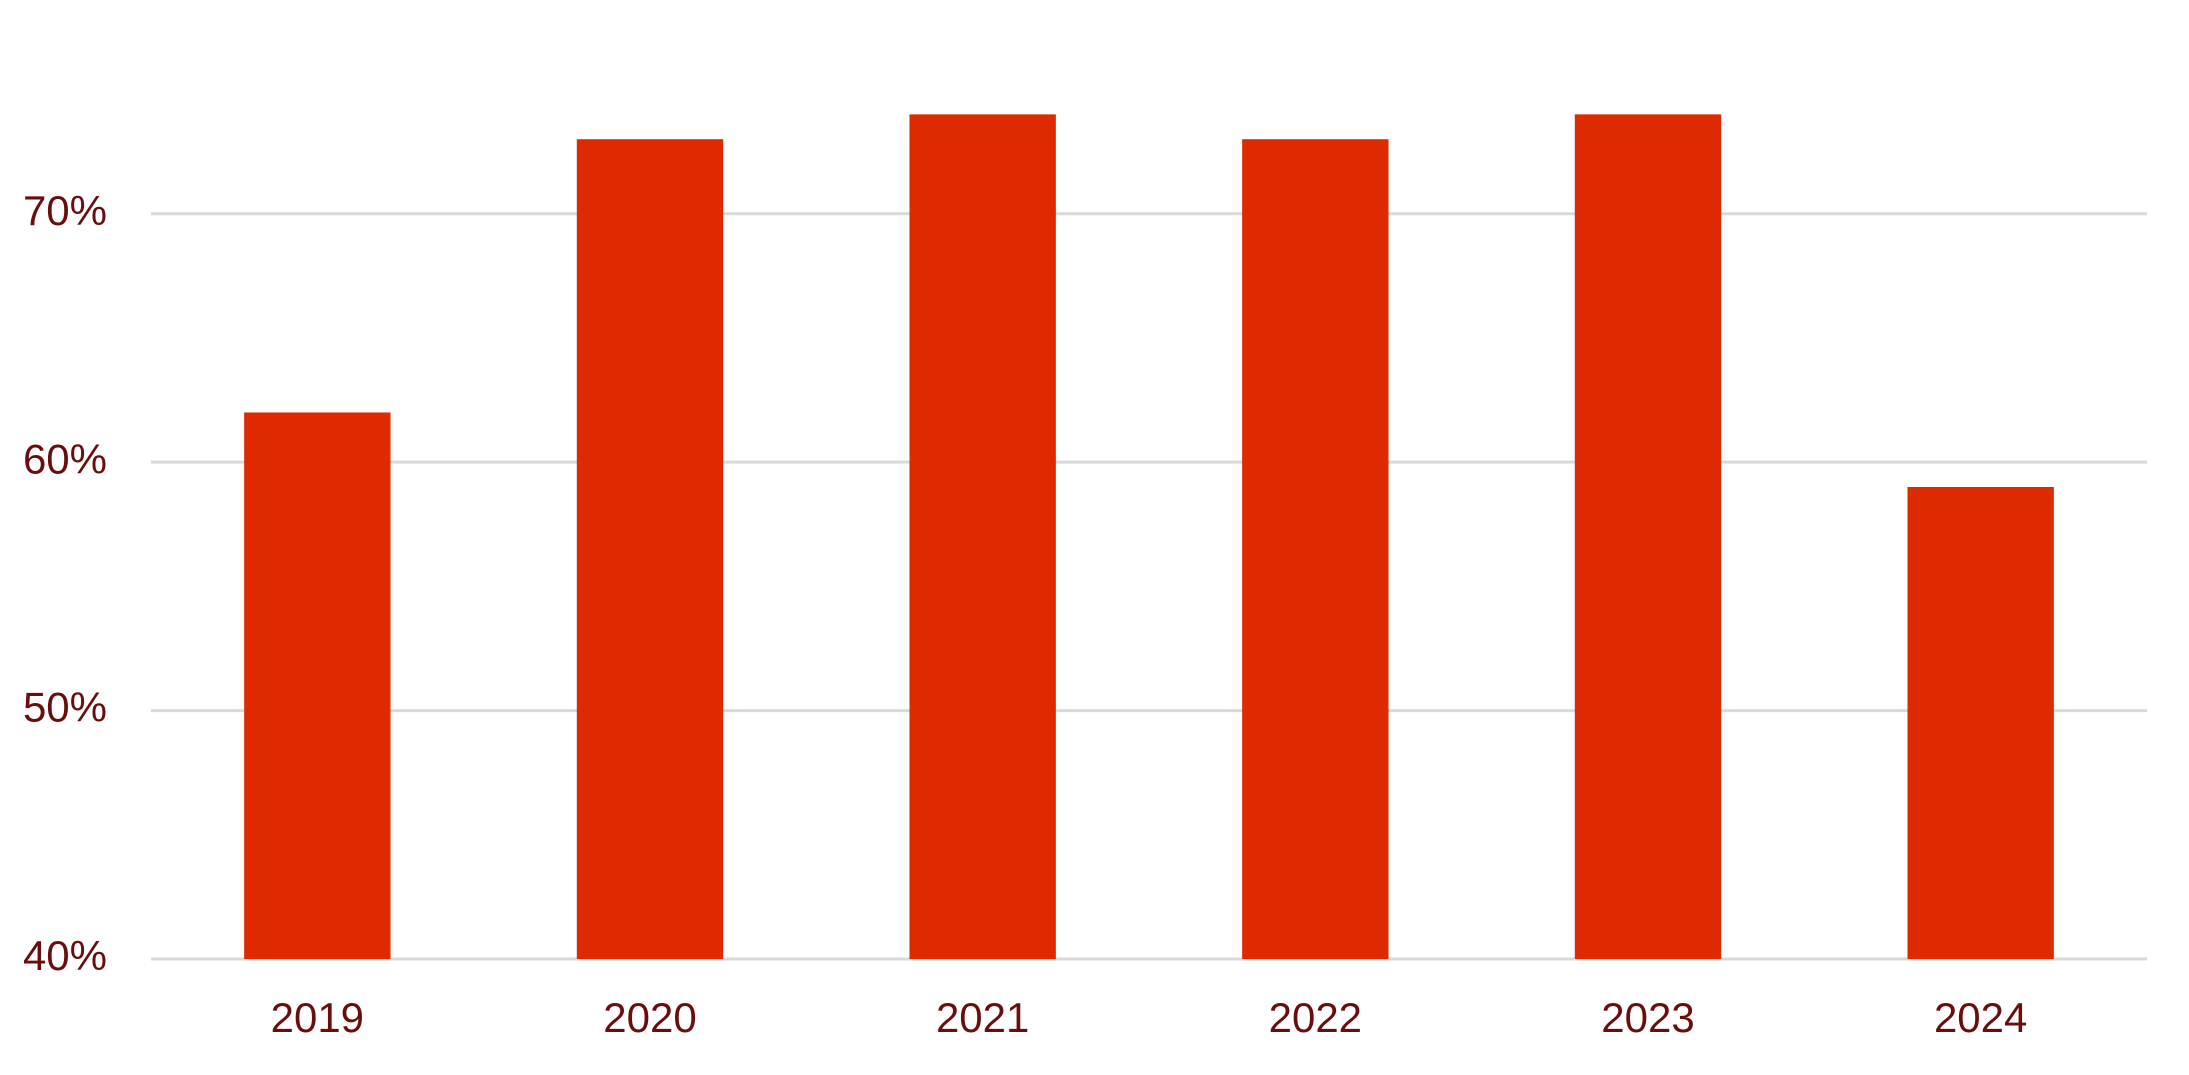 This screenshot has width=2189, height=1075. What do you see at coordinates (65, 955) in the screenshot?
I see `y-tick-label: 40%` at bounding box center [65, 955].